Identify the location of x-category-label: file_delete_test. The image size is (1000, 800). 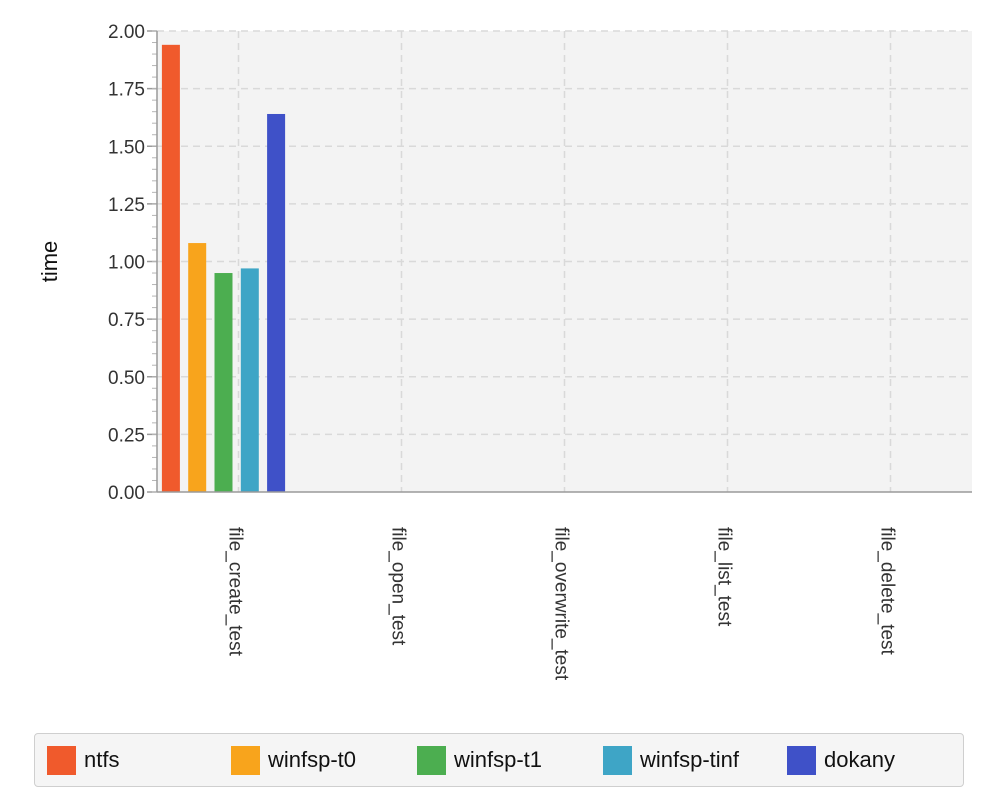
(887, 591).